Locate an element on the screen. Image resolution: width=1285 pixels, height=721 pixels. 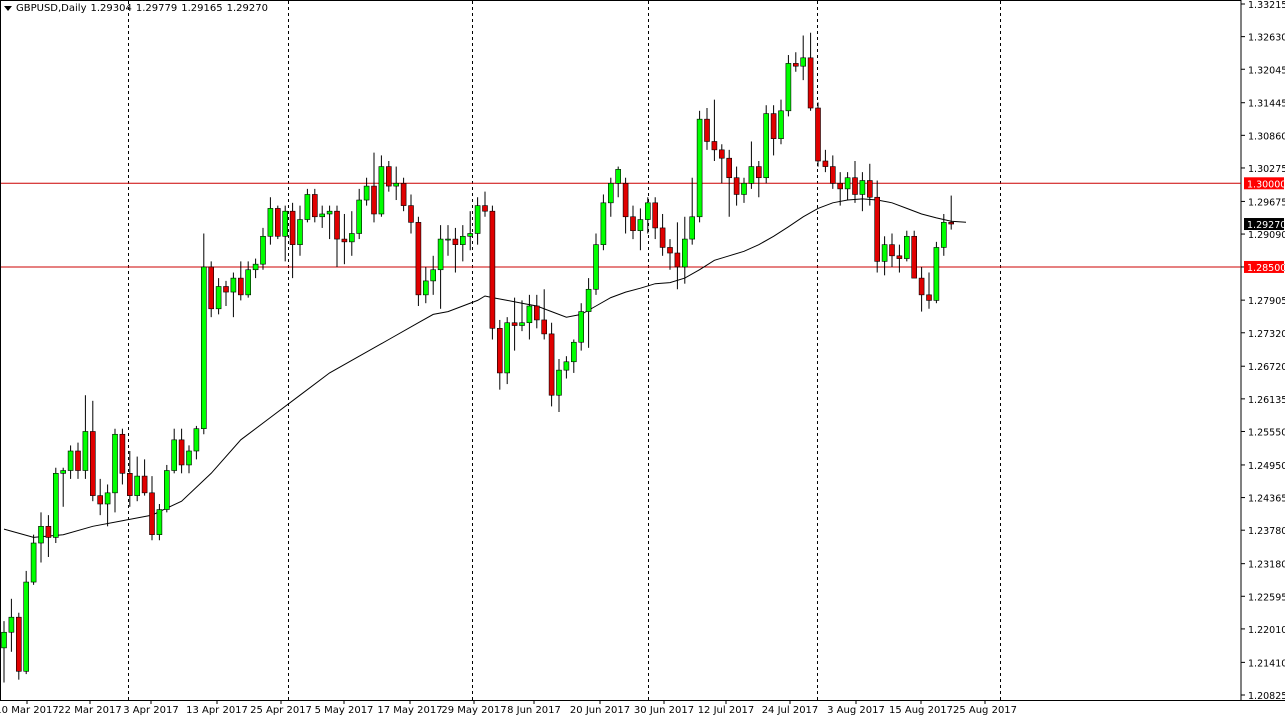
x-tick-label: 29 May 2017 is located at coordinates (473, 710).